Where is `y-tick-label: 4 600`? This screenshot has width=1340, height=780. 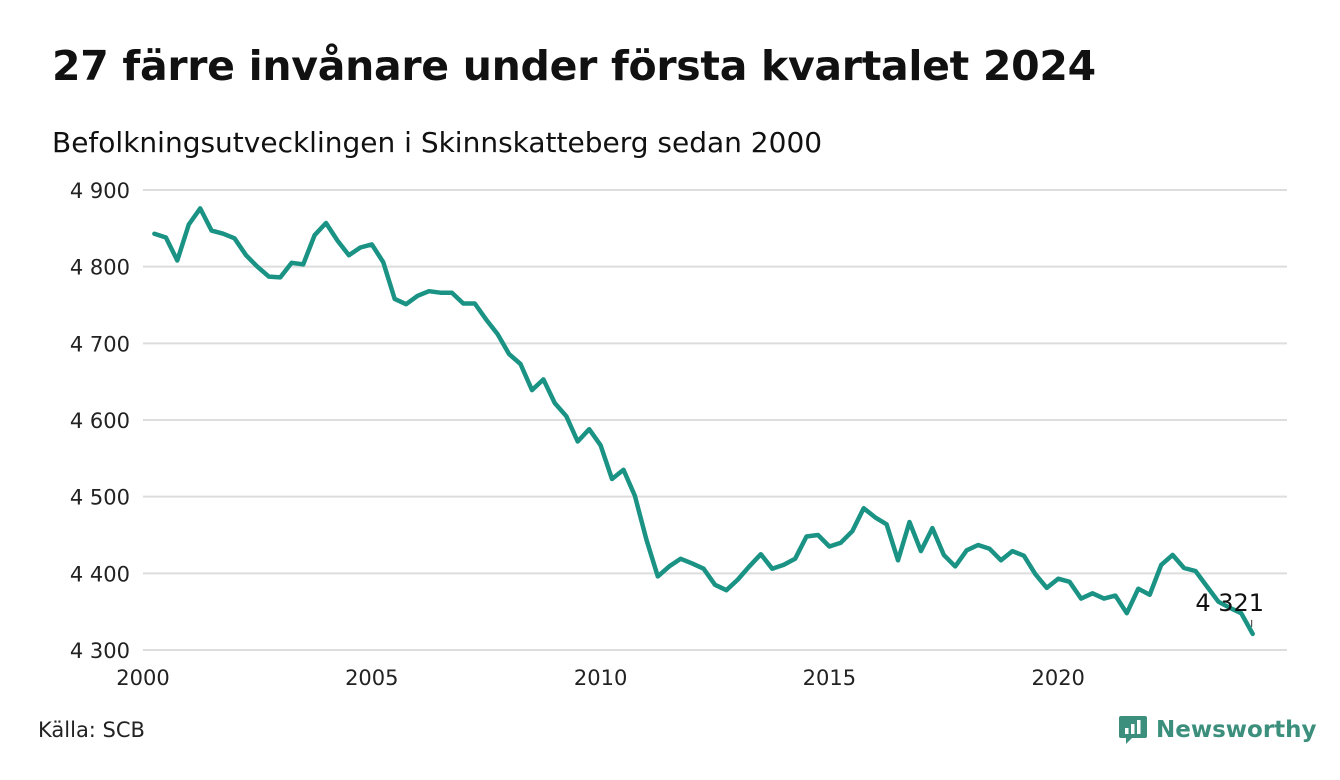 y-tick-label: 4 600 is located at coordinates (100, 421).